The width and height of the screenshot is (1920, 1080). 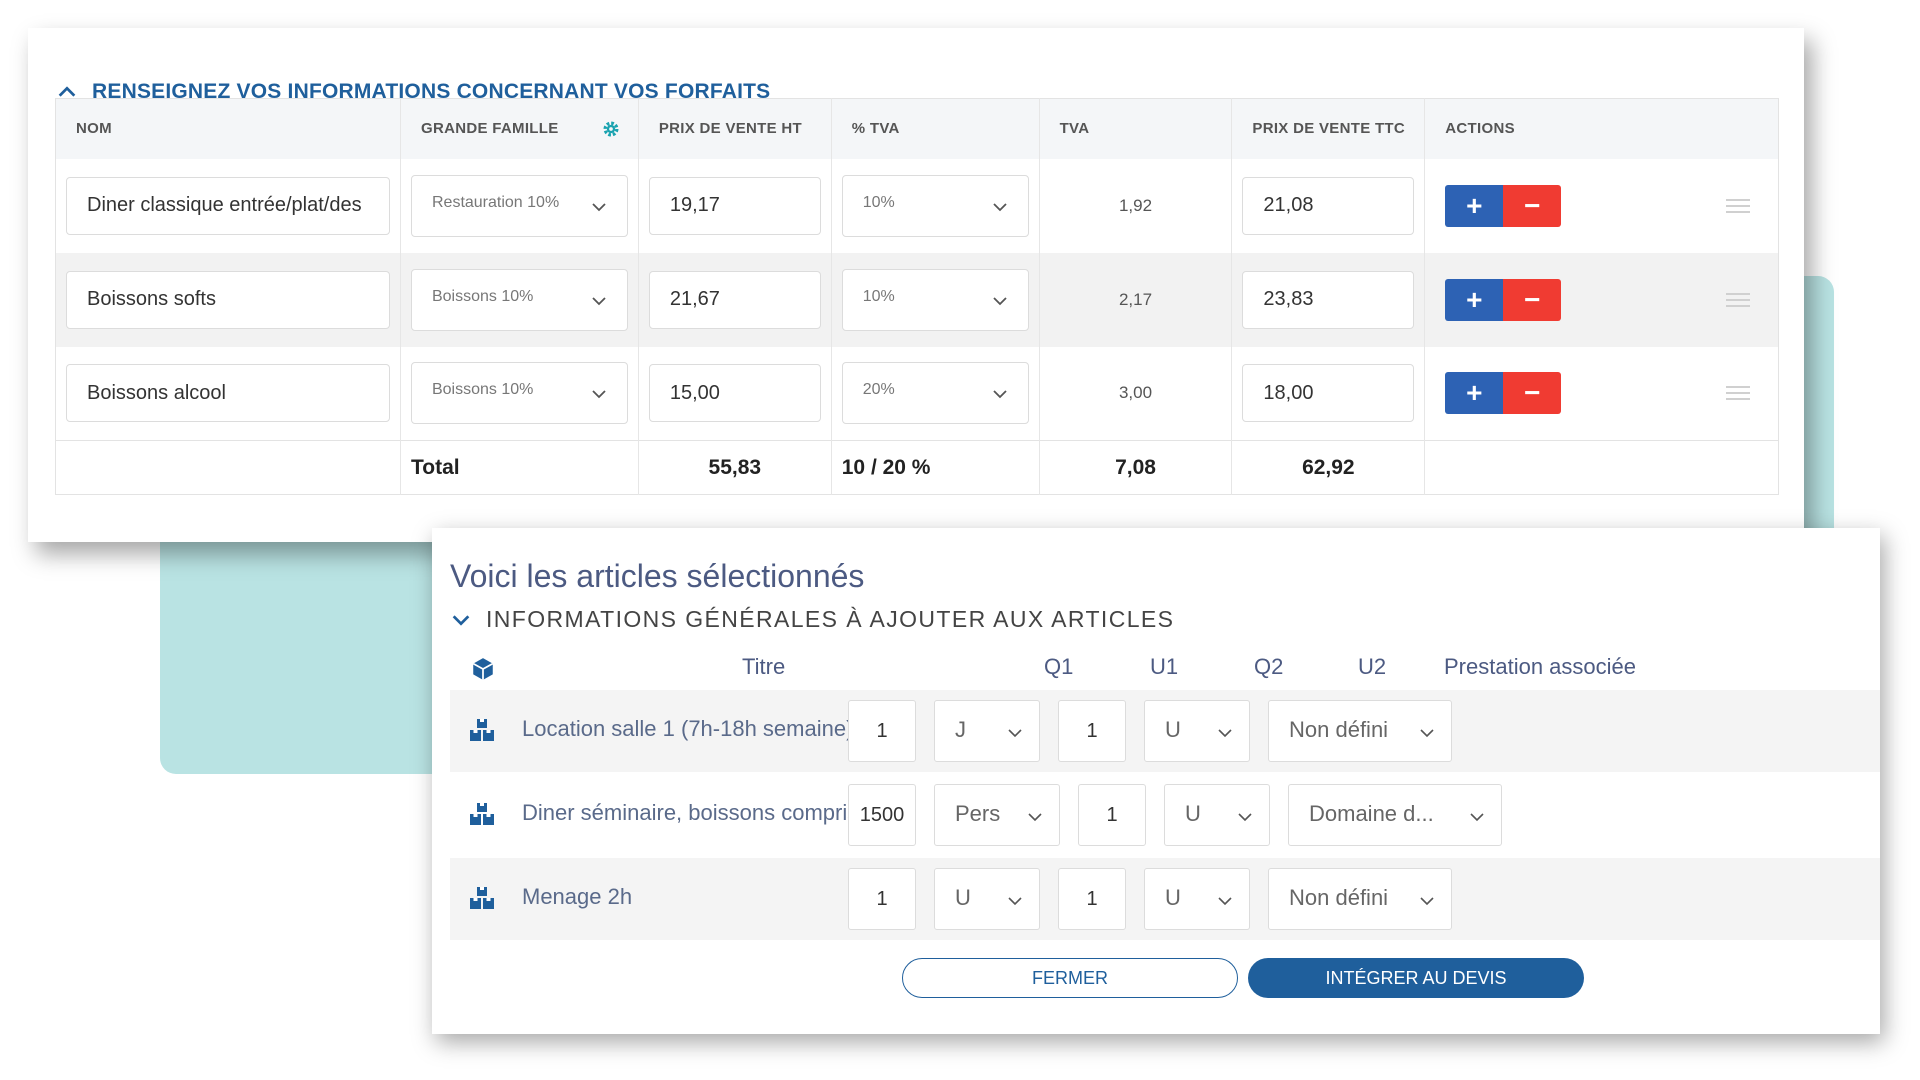 I want to click on integrer-au-devis-button: INTÉGRER AU DEVIS, so click(x=1416, y=978).